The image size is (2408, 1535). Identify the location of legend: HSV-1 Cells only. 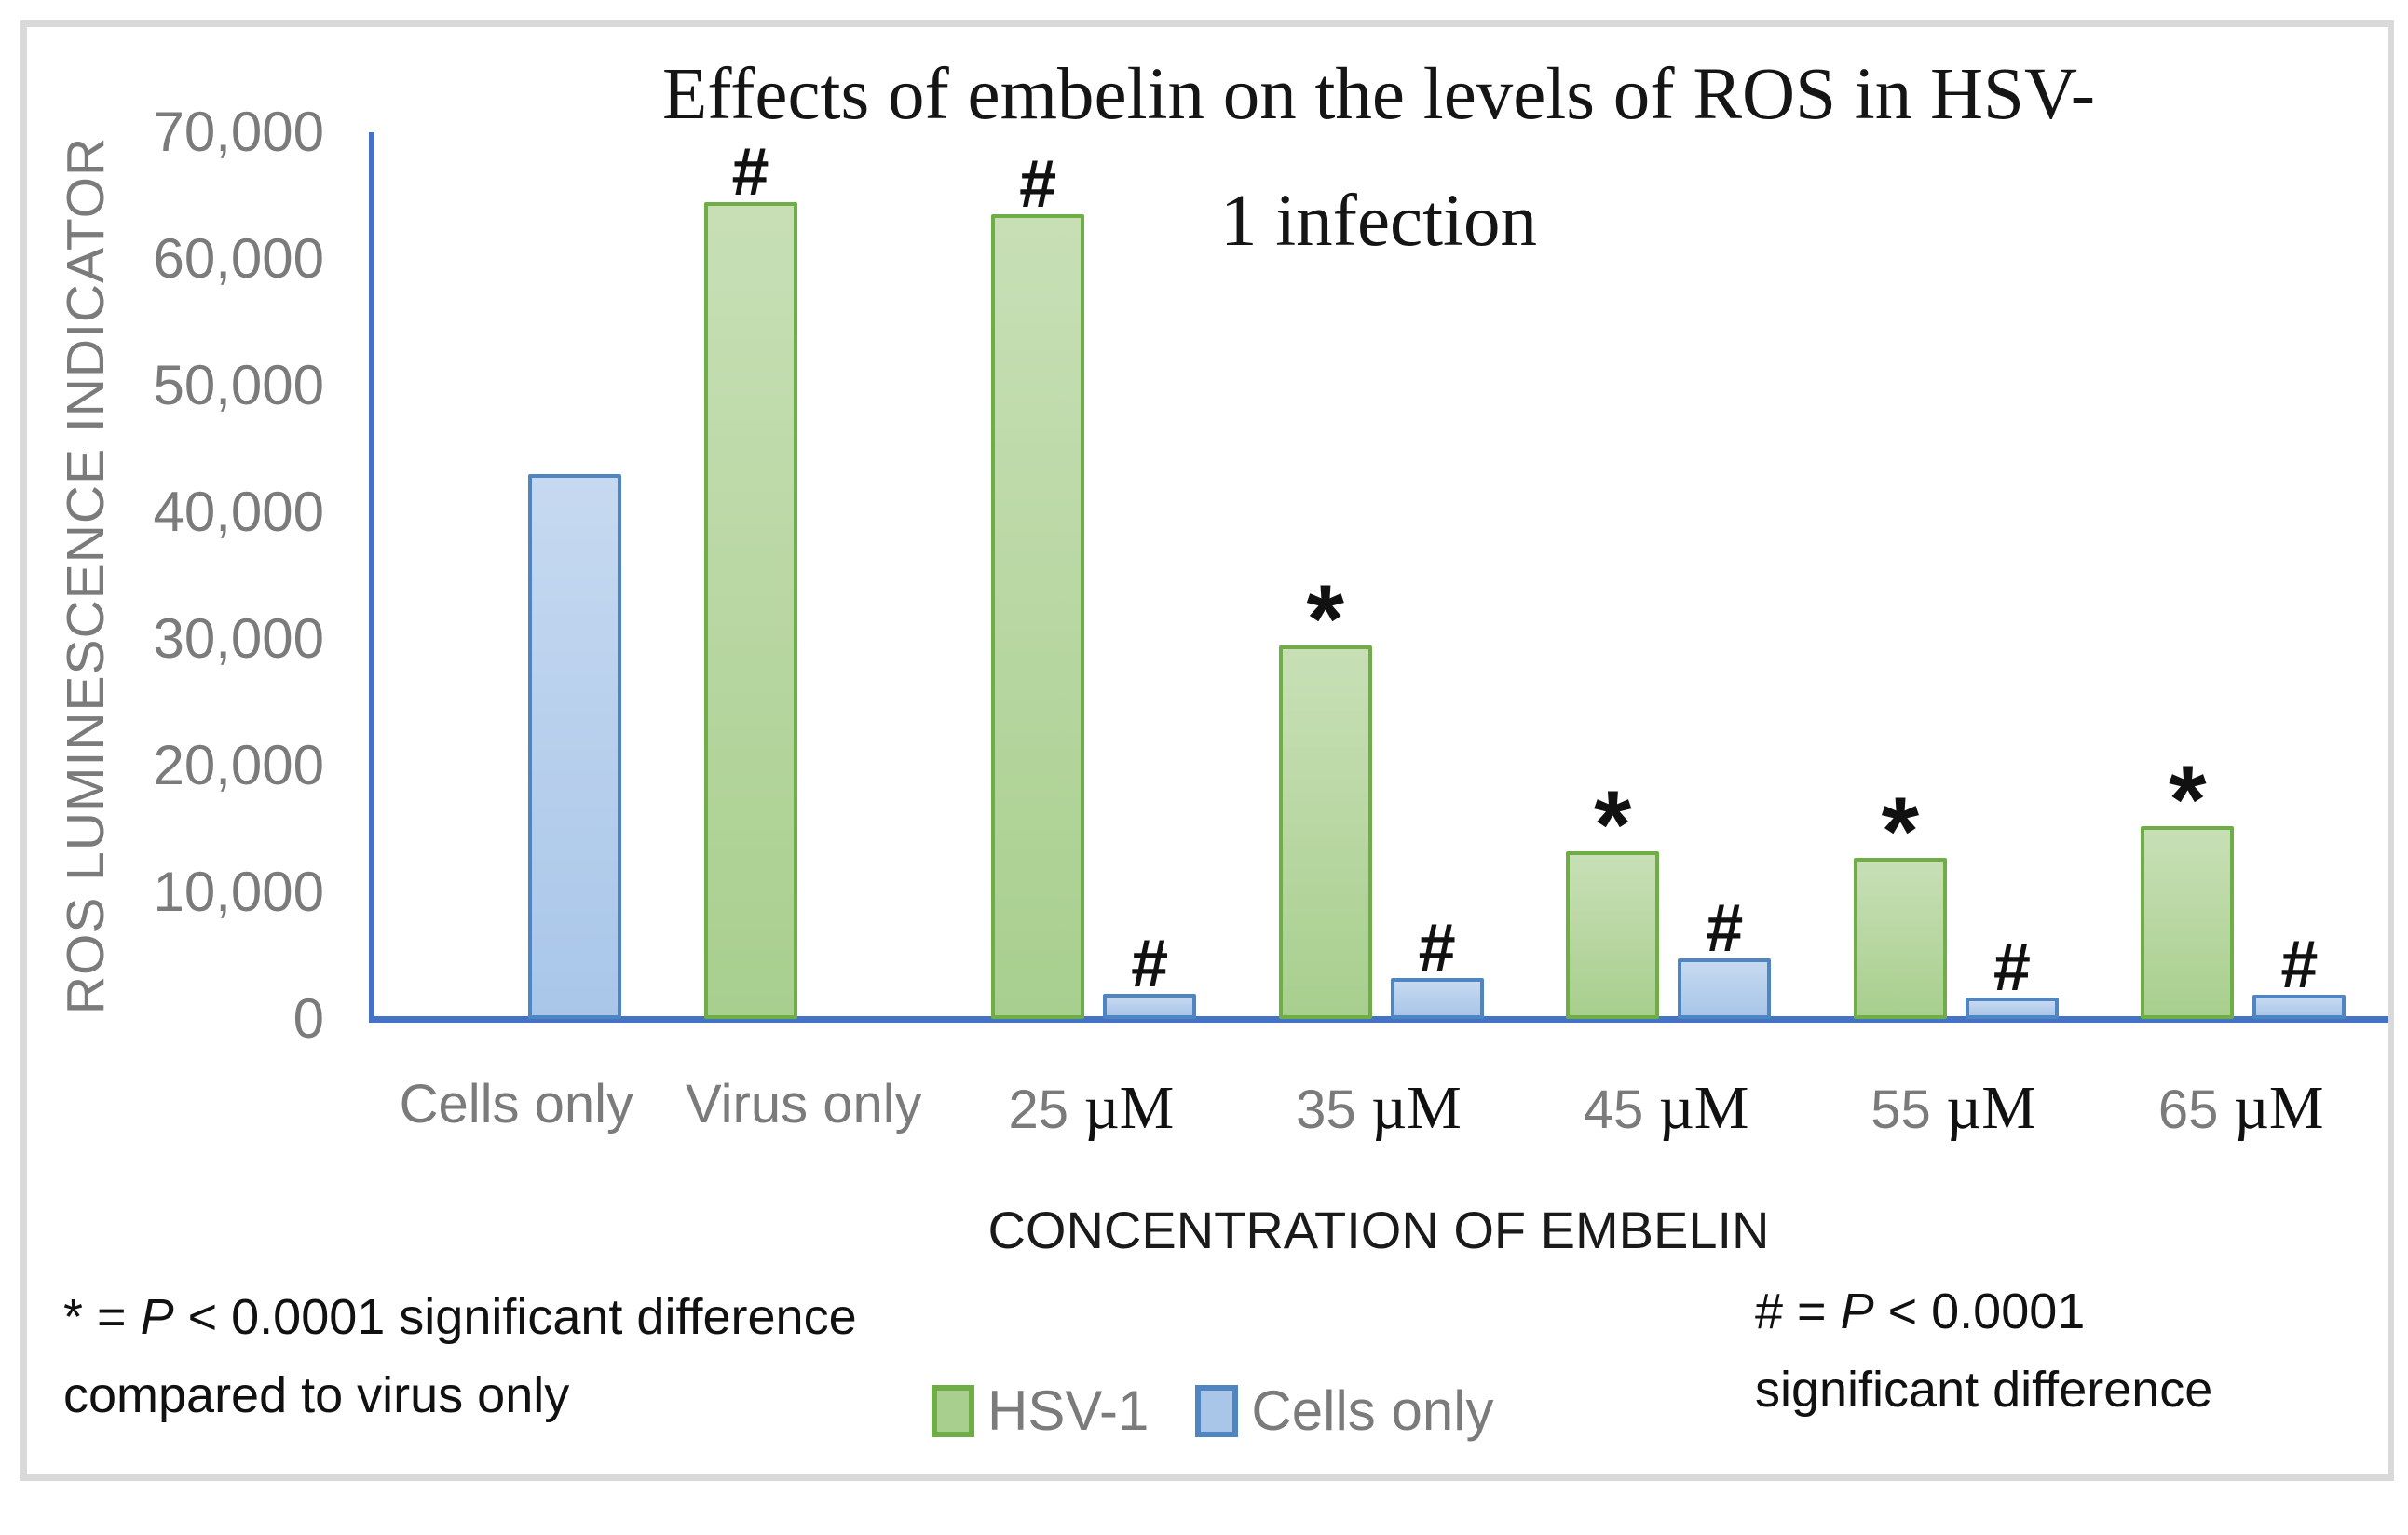
(1213, 1411).